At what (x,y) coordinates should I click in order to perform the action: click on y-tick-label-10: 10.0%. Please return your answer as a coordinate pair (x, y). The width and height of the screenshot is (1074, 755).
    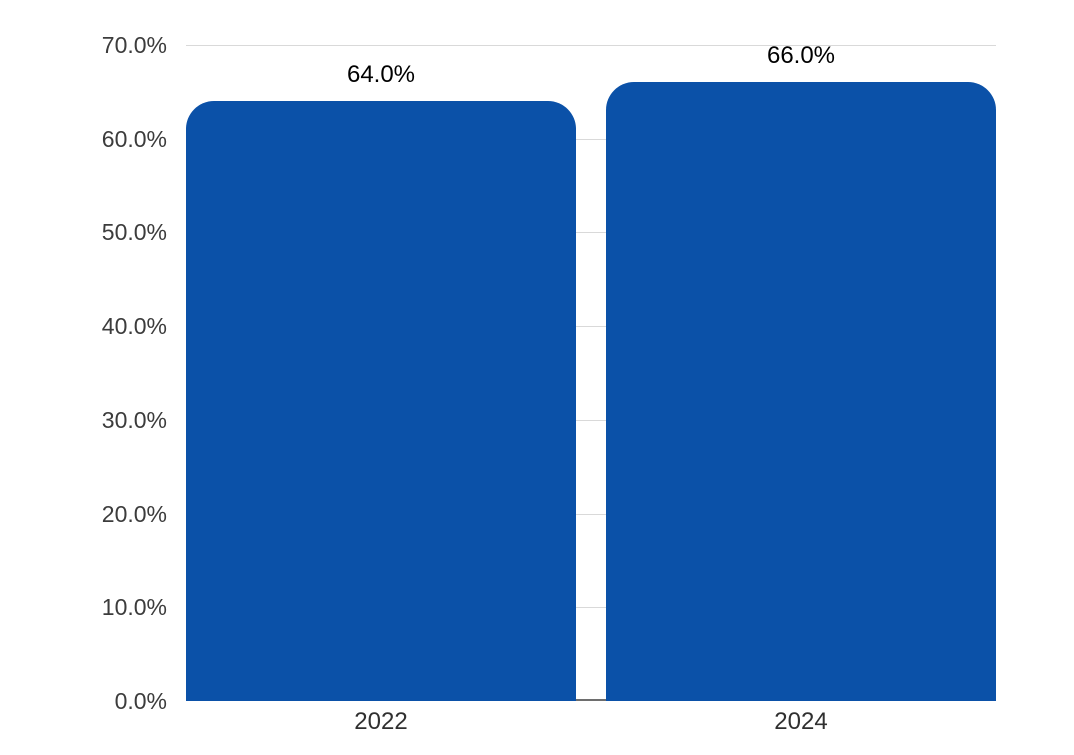
    Looking at the image, I should click on (134, 607).